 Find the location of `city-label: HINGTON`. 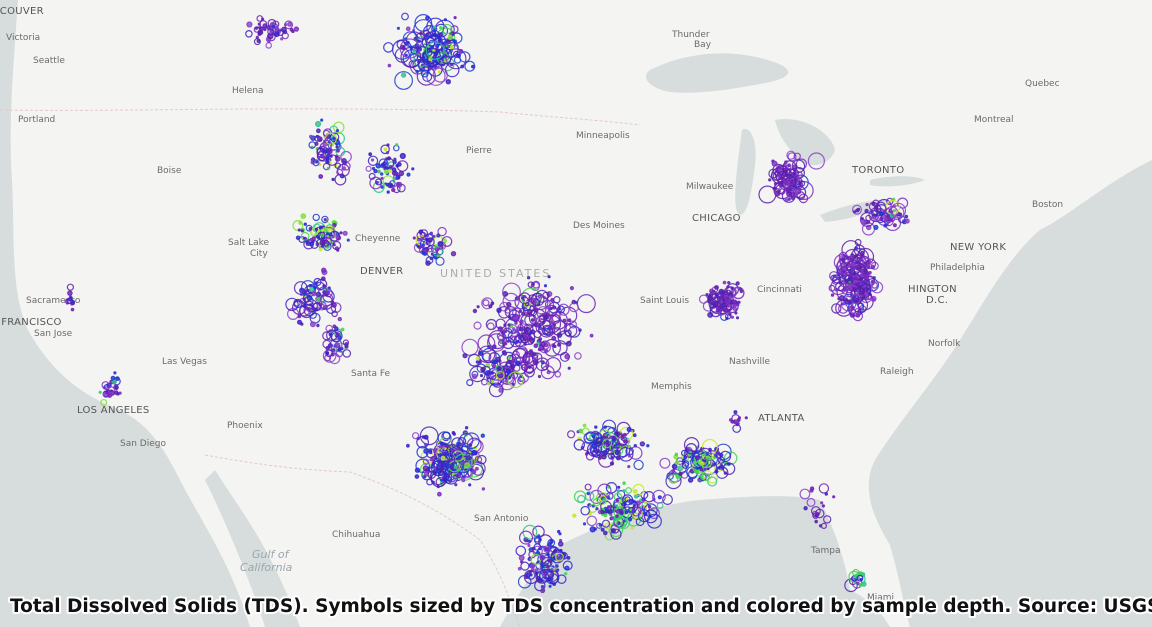

city-label: HINGTON is located at coordinates (932, 289).